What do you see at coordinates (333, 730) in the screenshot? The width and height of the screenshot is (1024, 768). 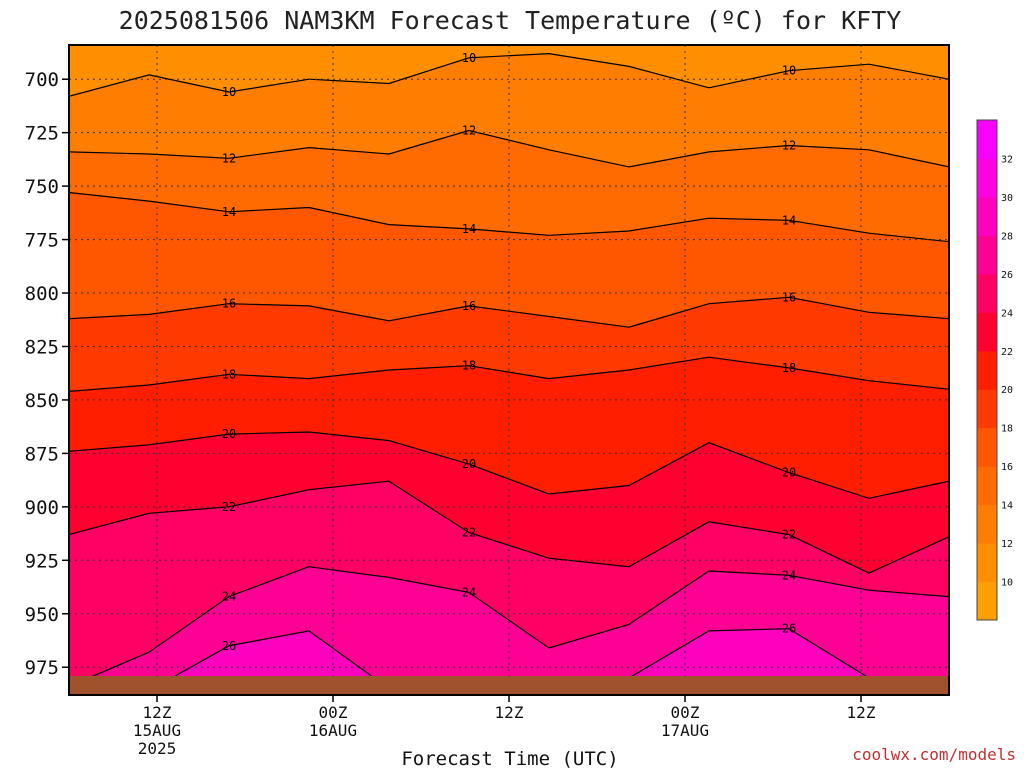 I see `x-tick-date: 16AUG` at bounding box center [333, 730].